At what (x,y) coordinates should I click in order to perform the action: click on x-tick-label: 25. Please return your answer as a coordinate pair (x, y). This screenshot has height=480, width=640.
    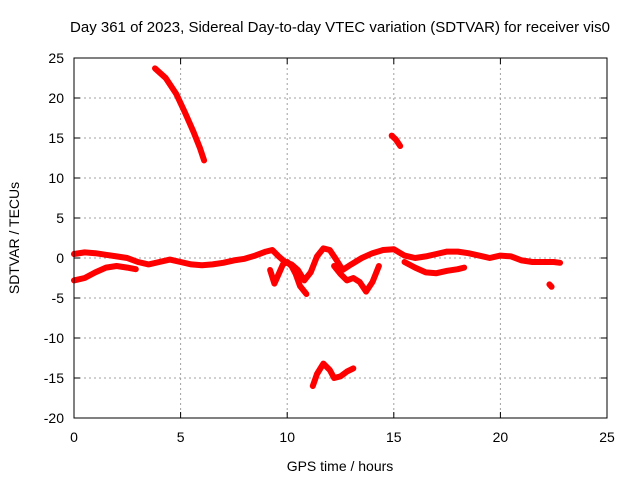
    Looking at the image, I should click on (607, 437).